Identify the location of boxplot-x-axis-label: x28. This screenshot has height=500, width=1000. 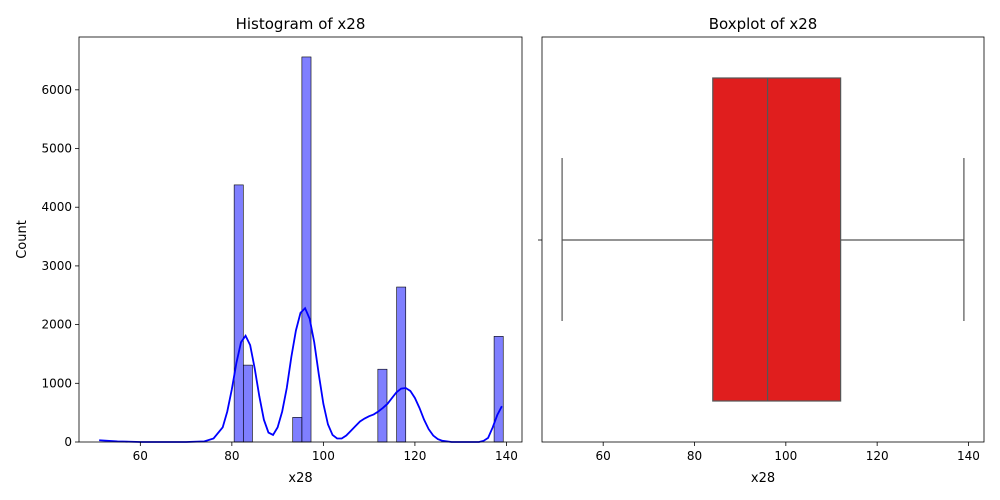
(763, 478).